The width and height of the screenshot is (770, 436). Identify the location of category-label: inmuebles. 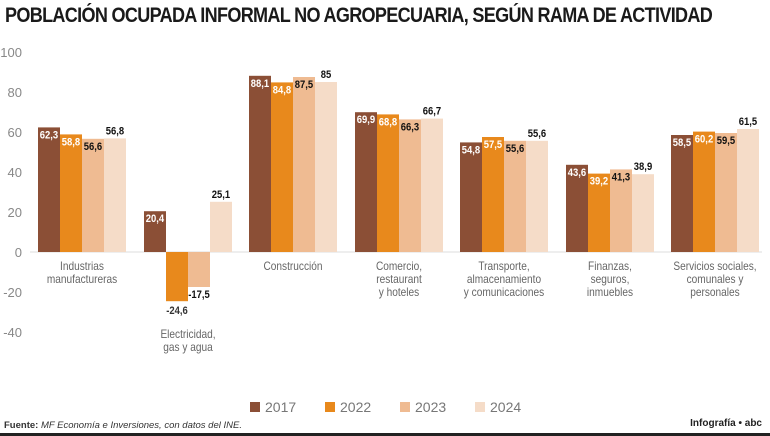
(610, 292).